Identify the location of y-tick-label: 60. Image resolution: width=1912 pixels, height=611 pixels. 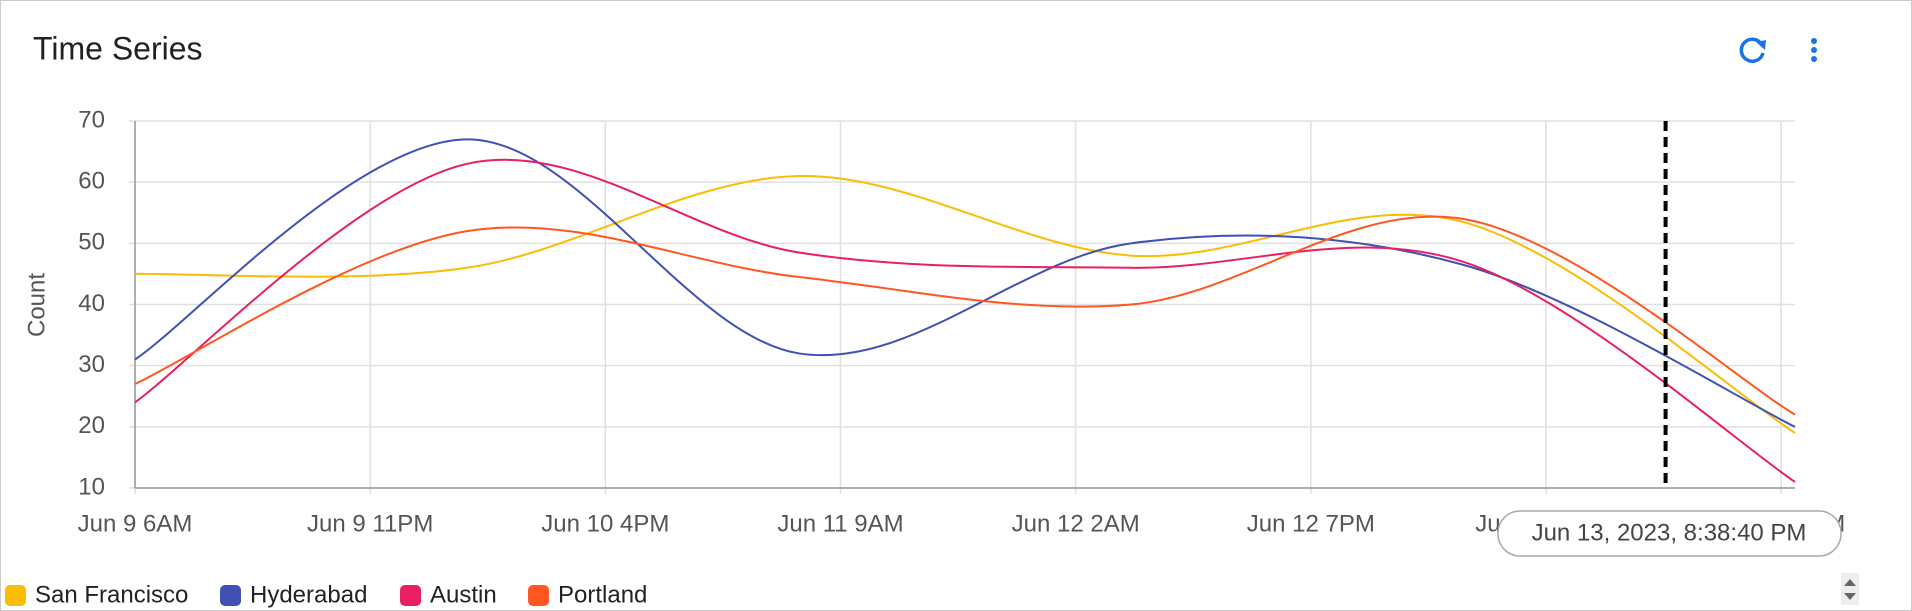
(91, 181).